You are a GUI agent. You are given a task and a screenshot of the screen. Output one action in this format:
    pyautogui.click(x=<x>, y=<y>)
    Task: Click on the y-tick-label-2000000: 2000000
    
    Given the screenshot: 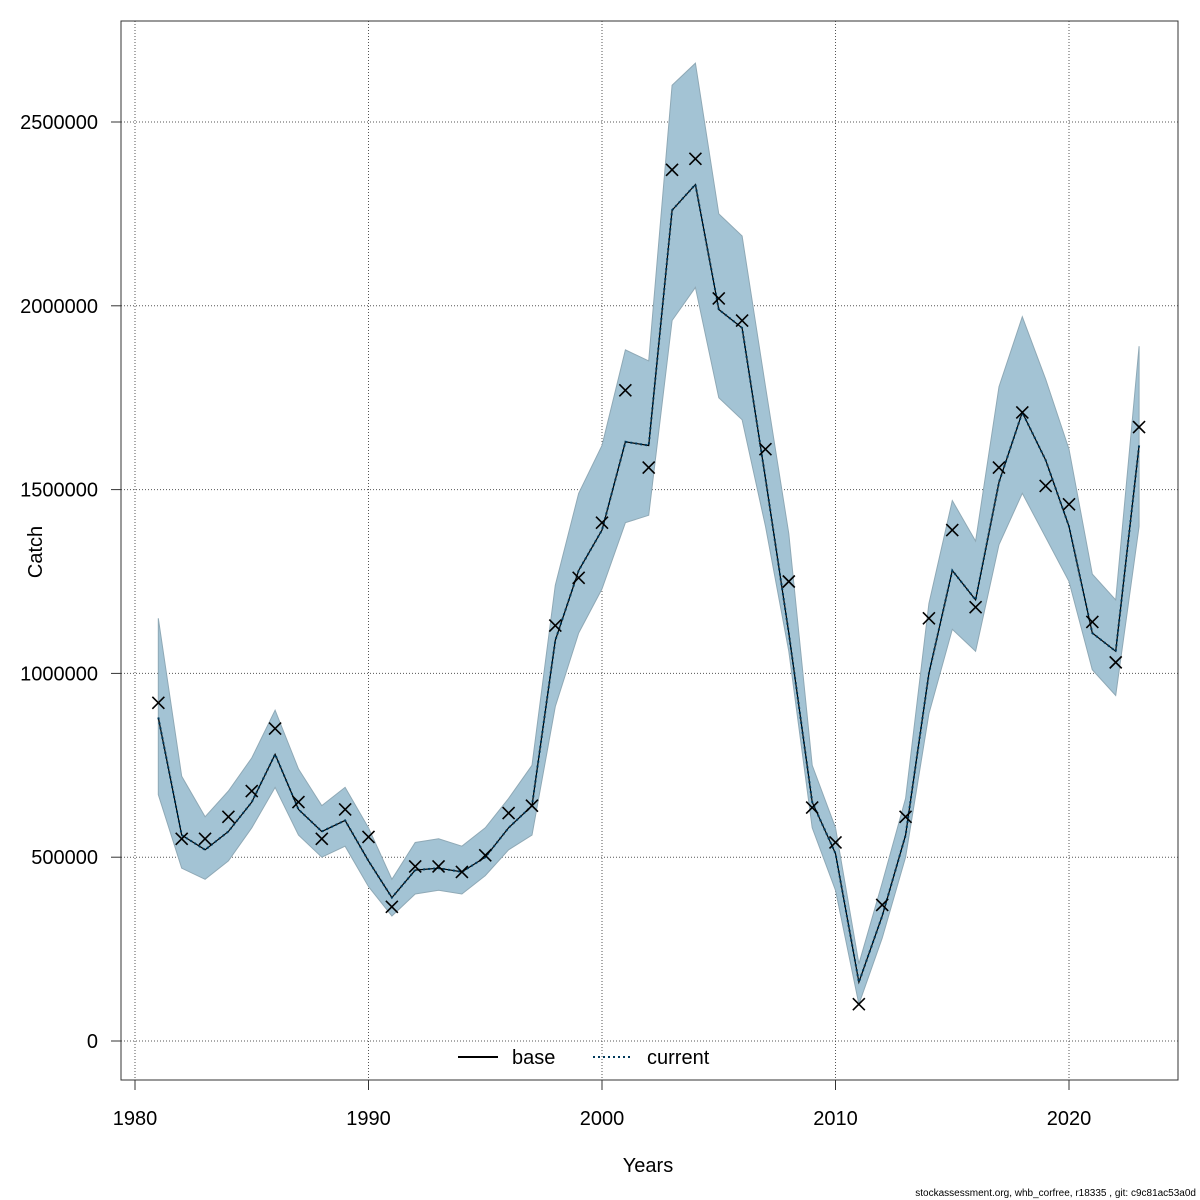 What is the action you would take?
    pyautogui.click(x=59, y=307)
    